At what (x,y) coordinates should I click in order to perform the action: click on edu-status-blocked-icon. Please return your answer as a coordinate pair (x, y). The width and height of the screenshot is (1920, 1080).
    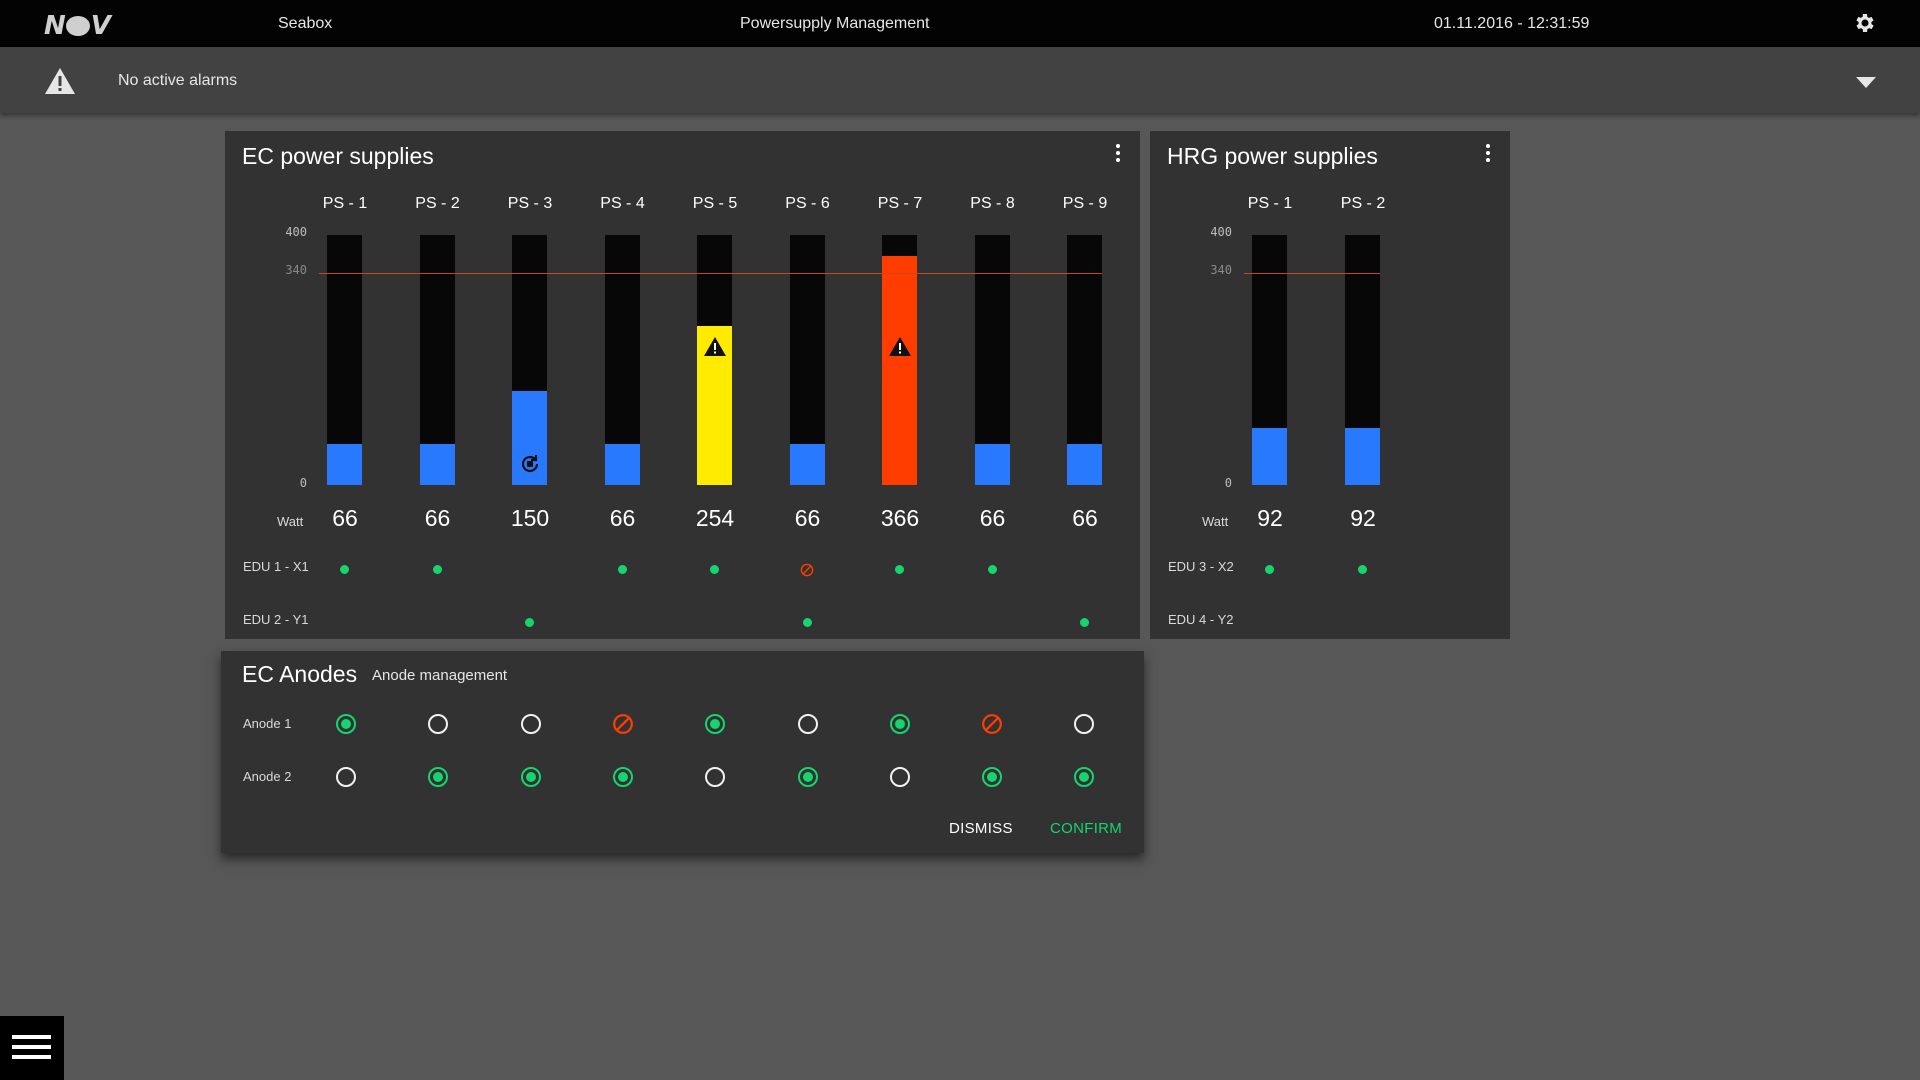
    Looking at the image, I should click on (806, 570).